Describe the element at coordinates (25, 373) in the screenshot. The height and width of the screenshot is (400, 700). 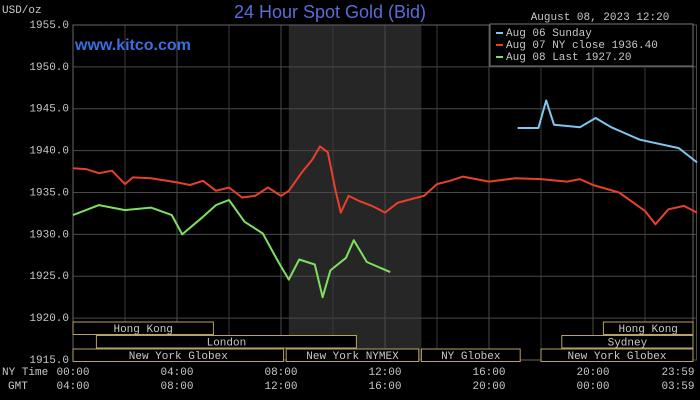
I see `x-axis-label: NY Time` at that location.